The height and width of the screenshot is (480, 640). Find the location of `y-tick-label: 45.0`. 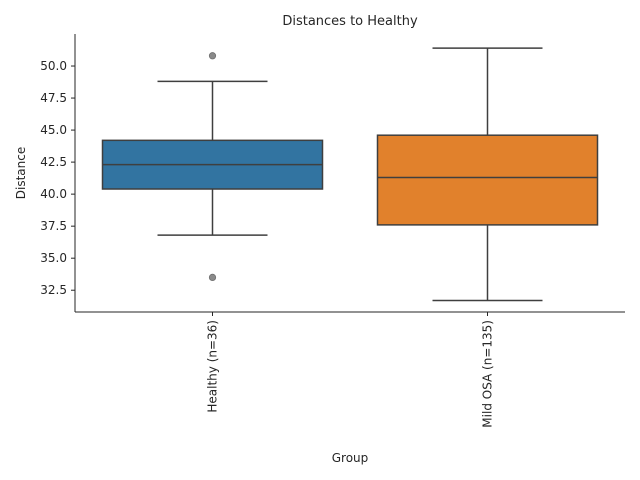

y-tick-label: 45.0 is located at coordinates (53, 130).